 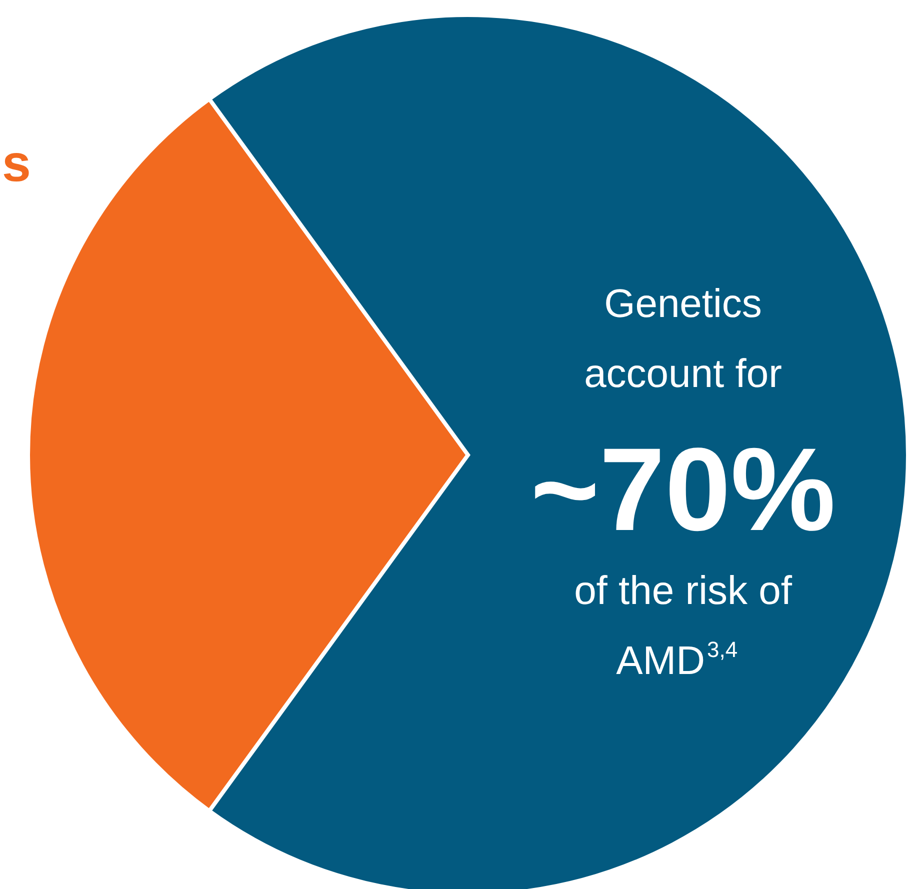 What do you see at coordinates (683, 591) in the screenshot?
I see `text: of the risk of` at bounding box center [683, 591].